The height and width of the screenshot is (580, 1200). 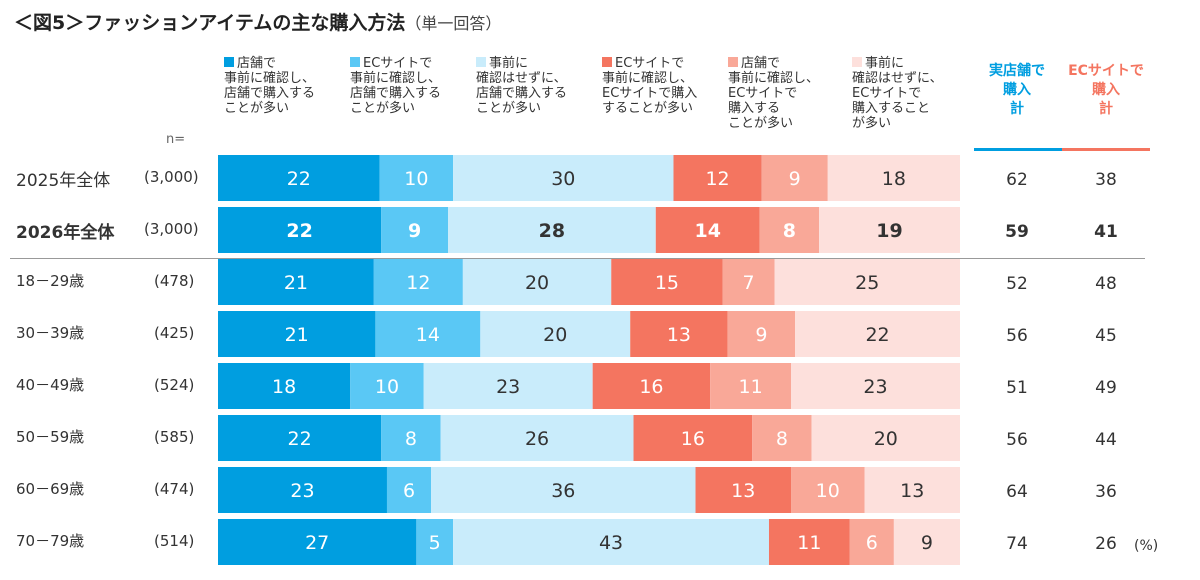 What do you see at coordinates (418, 283) in the screenshot?
I see `bar-value-label: 12` at bounding box center [418, 283].